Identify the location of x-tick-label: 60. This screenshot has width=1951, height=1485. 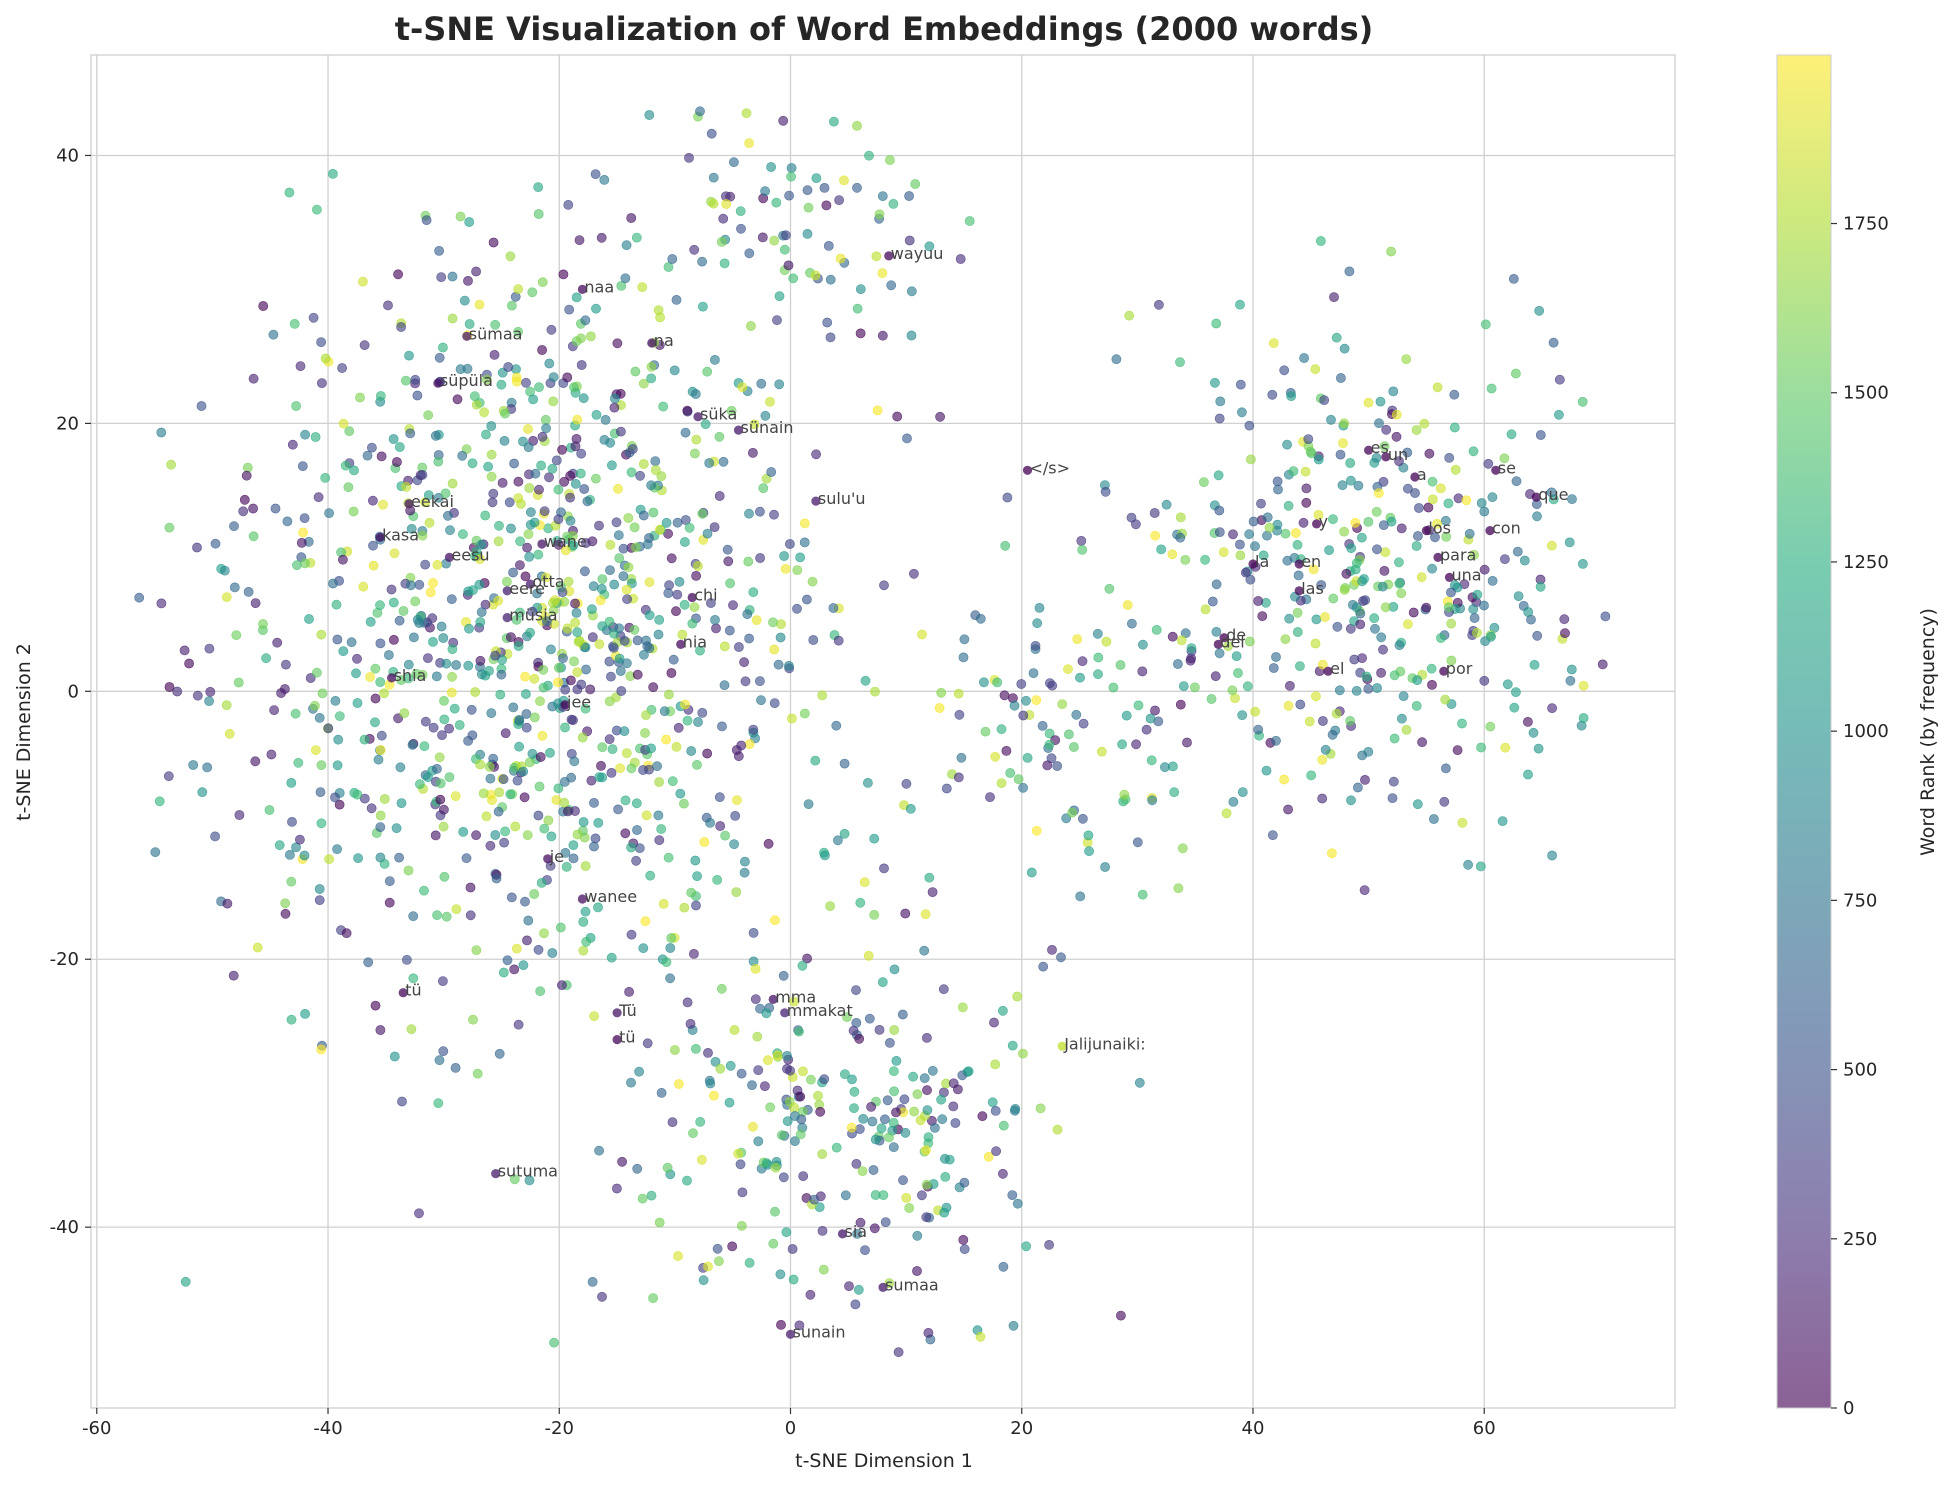
(1484, 1428).